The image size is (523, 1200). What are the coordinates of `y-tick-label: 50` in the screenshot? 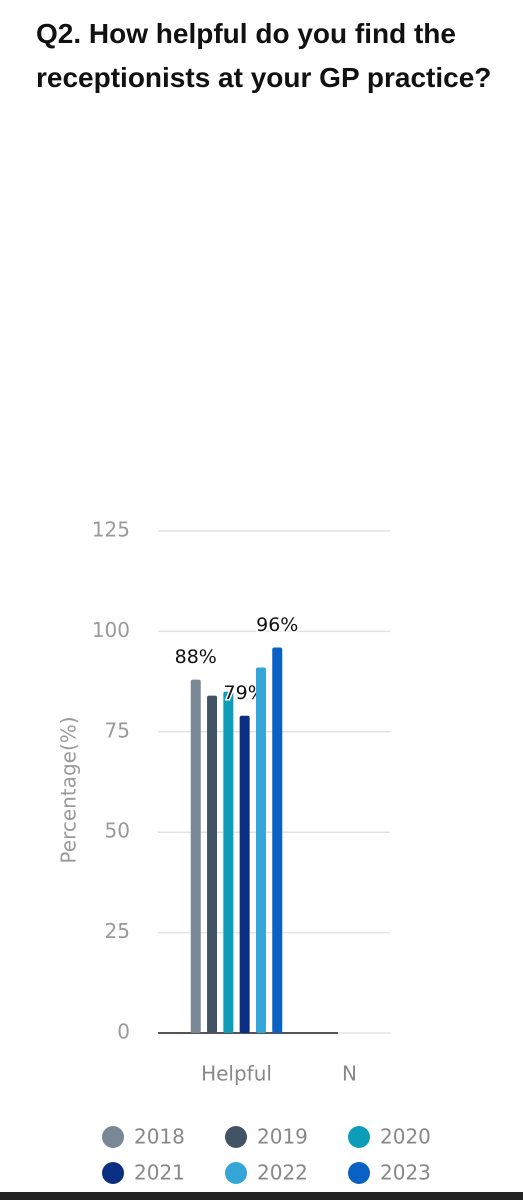 It's located at (117, 831).